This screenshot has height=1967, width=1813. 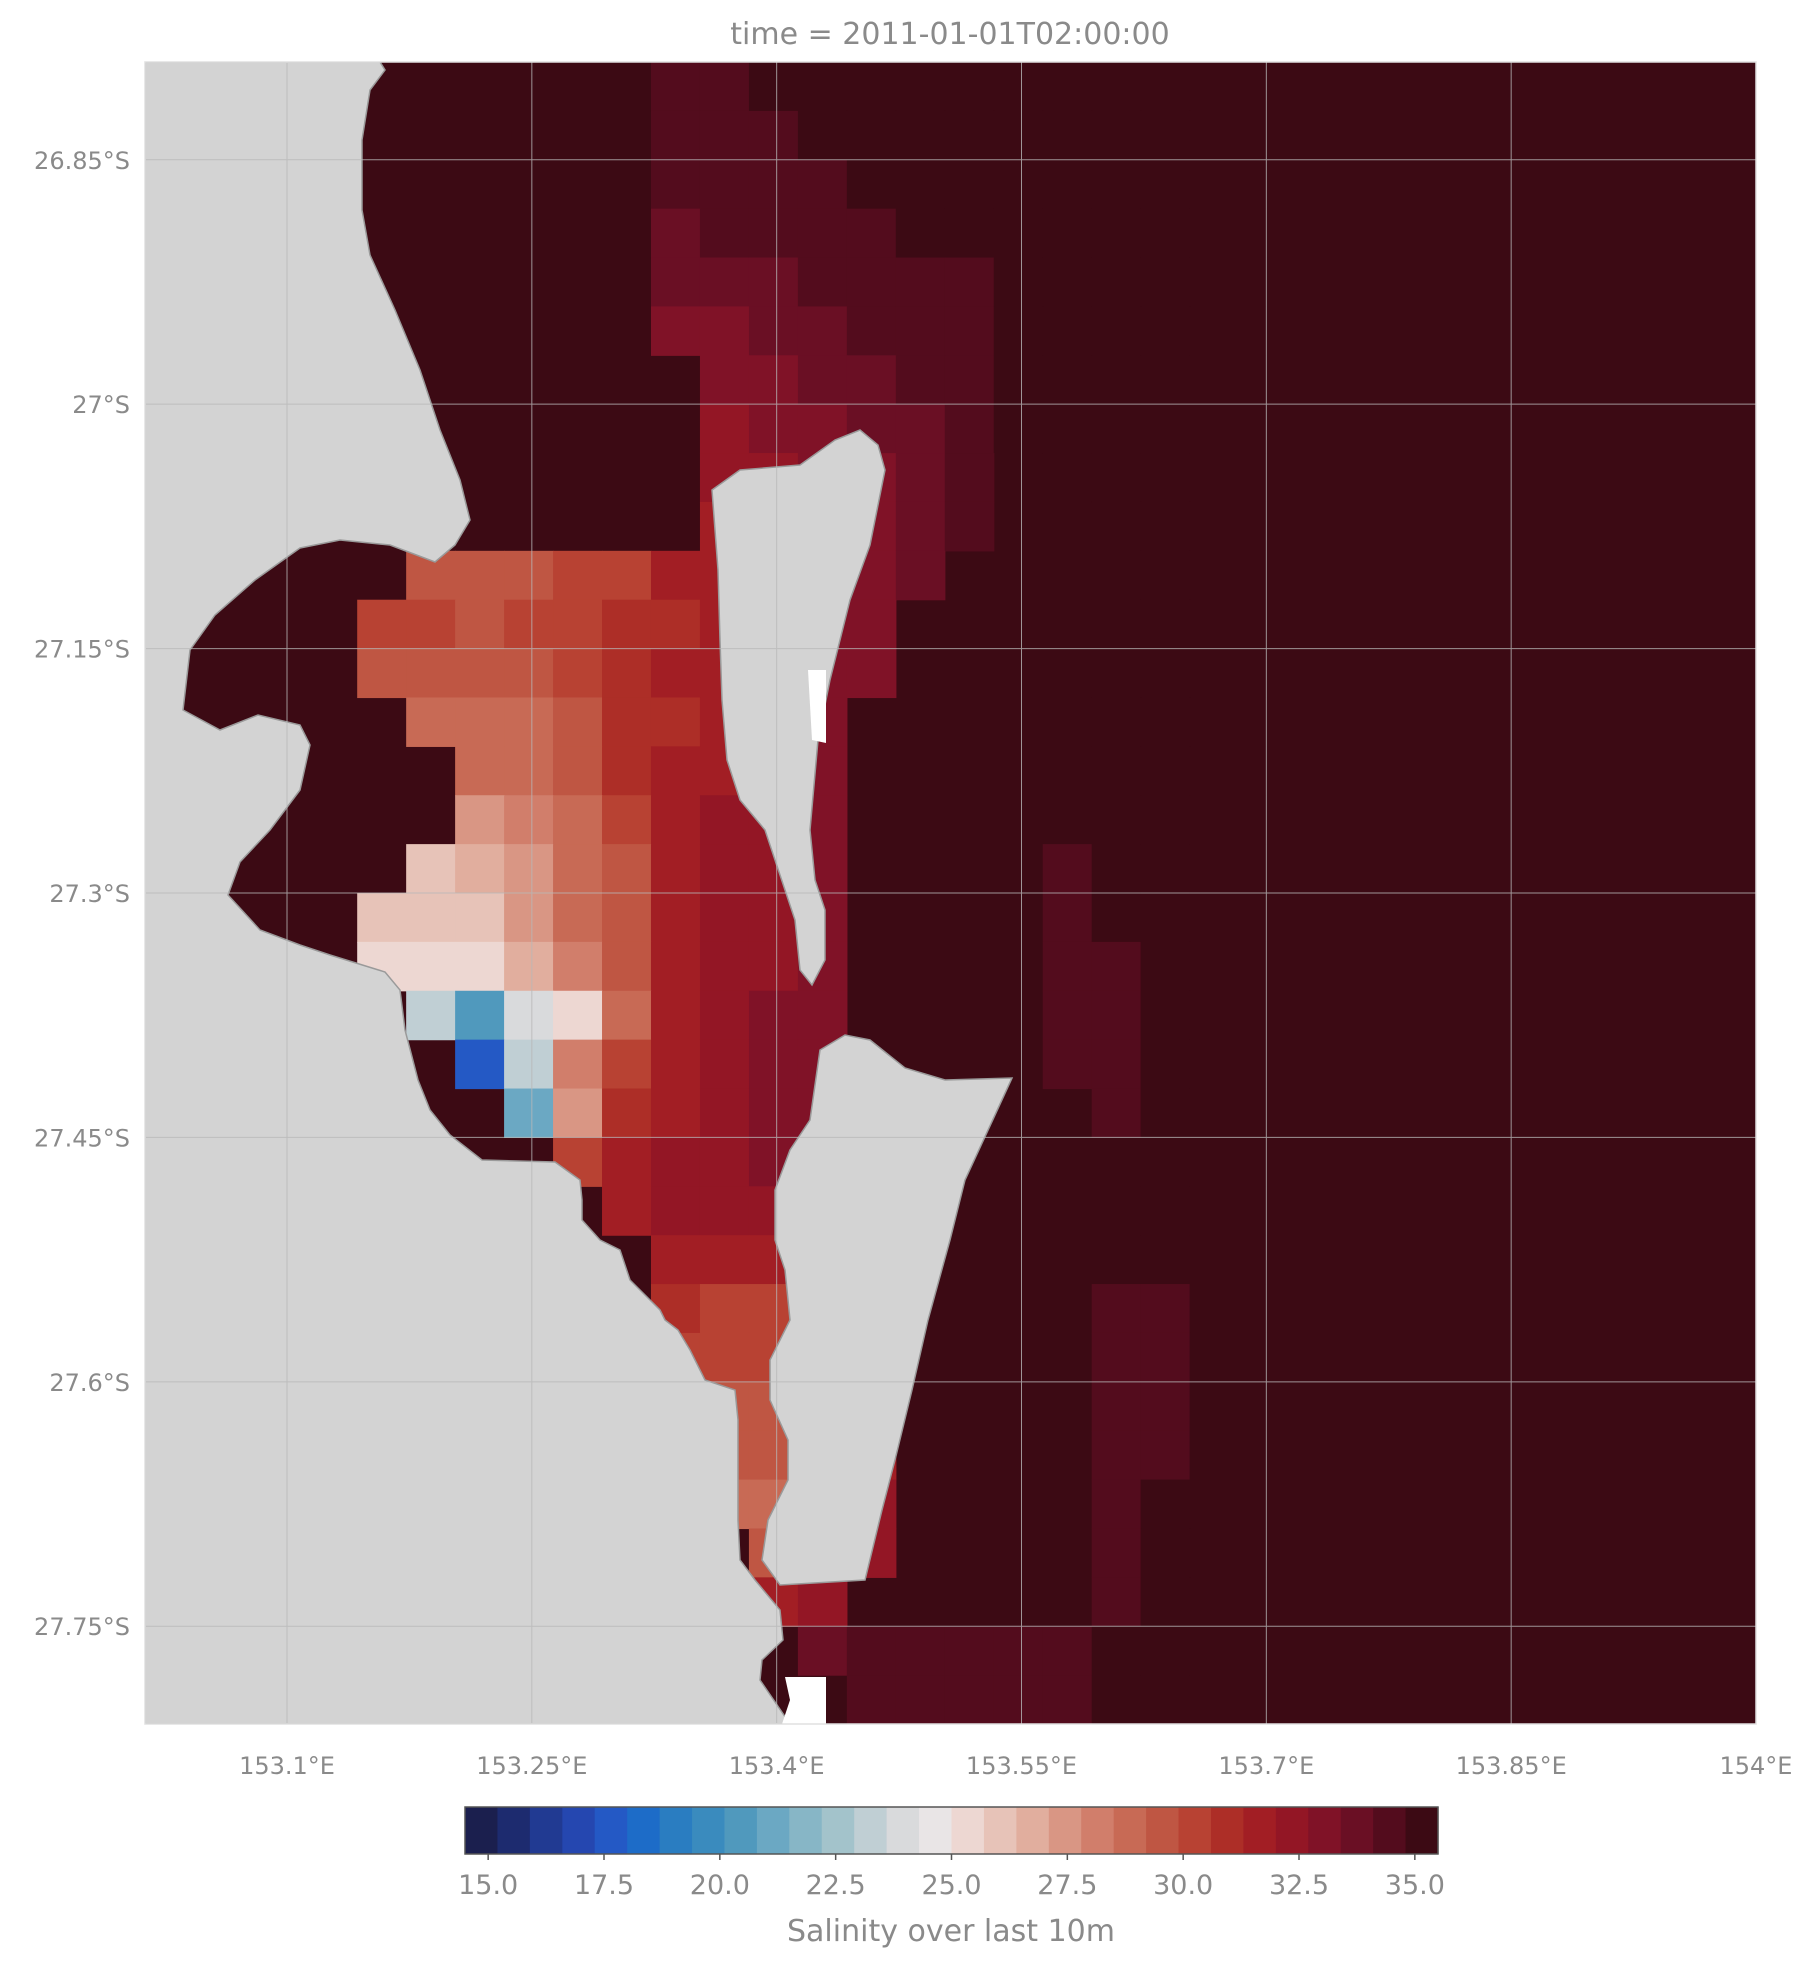 I want to click on y-tick-label: 27.6°S, so click(x=89, y=1383).